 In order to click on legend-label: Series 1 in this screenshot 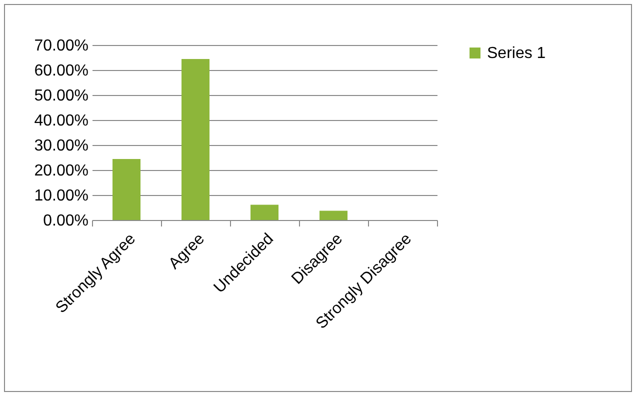, I will do `click(516, 53)`.